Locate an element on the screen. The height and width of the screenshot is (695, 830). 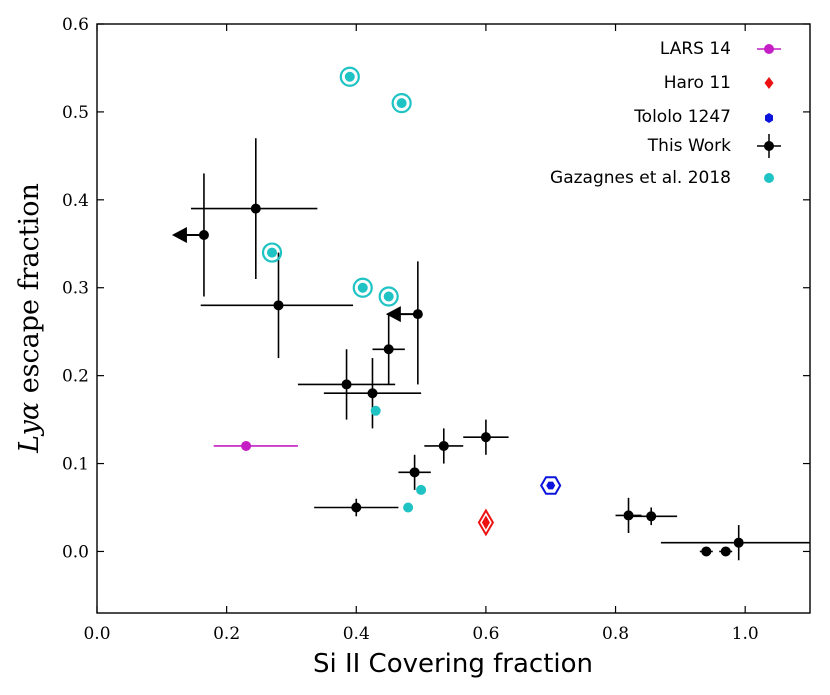
haro-11-point is located at coordinates (485, 522).